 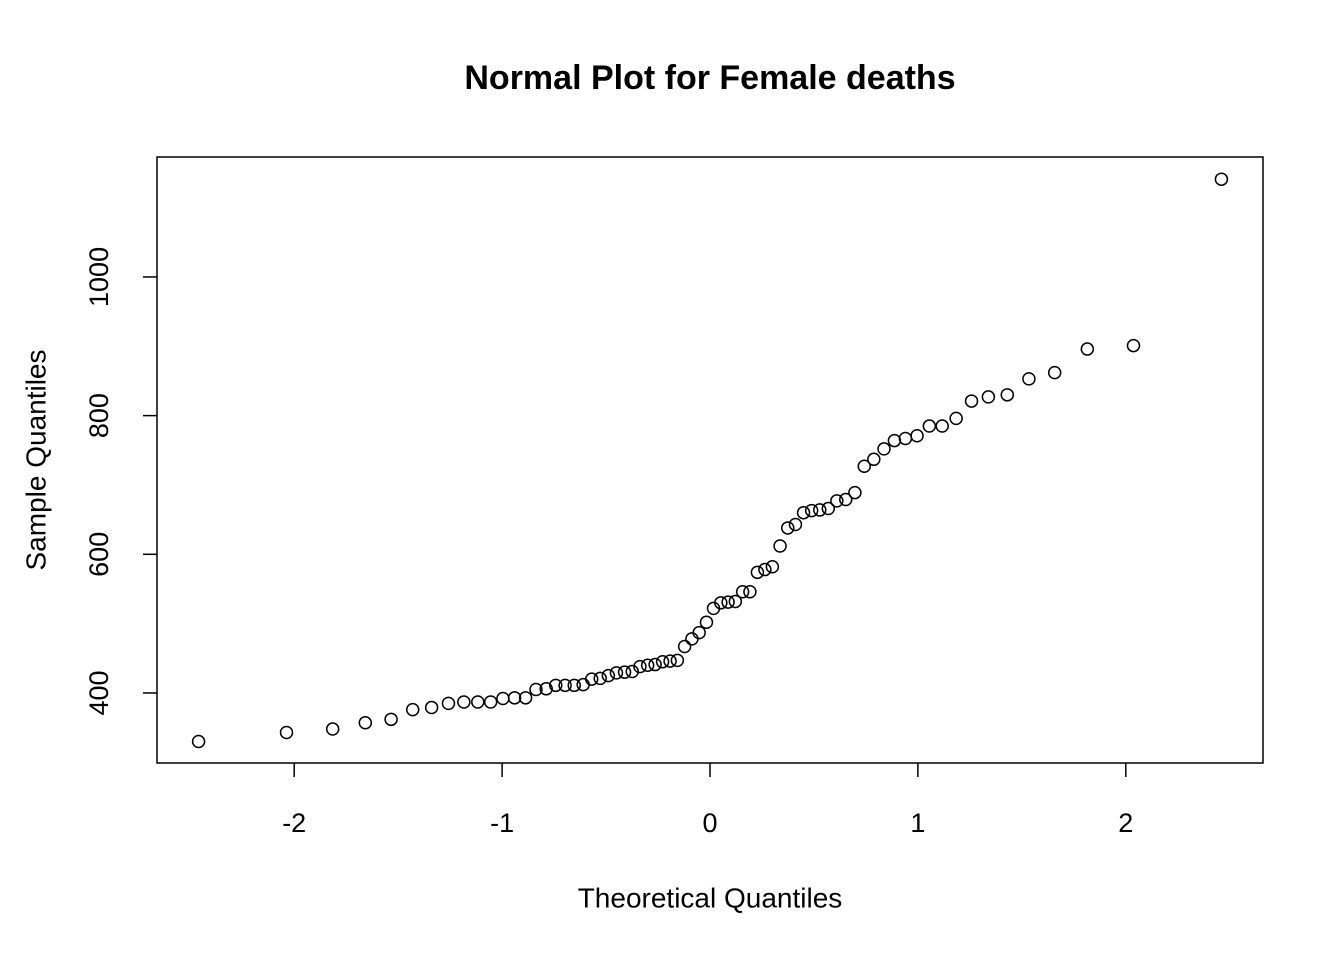 What do you see at coordinates (709, 823) in the screenshot?
I see `x-tick-label: 0` at bounding box center [709, 823].